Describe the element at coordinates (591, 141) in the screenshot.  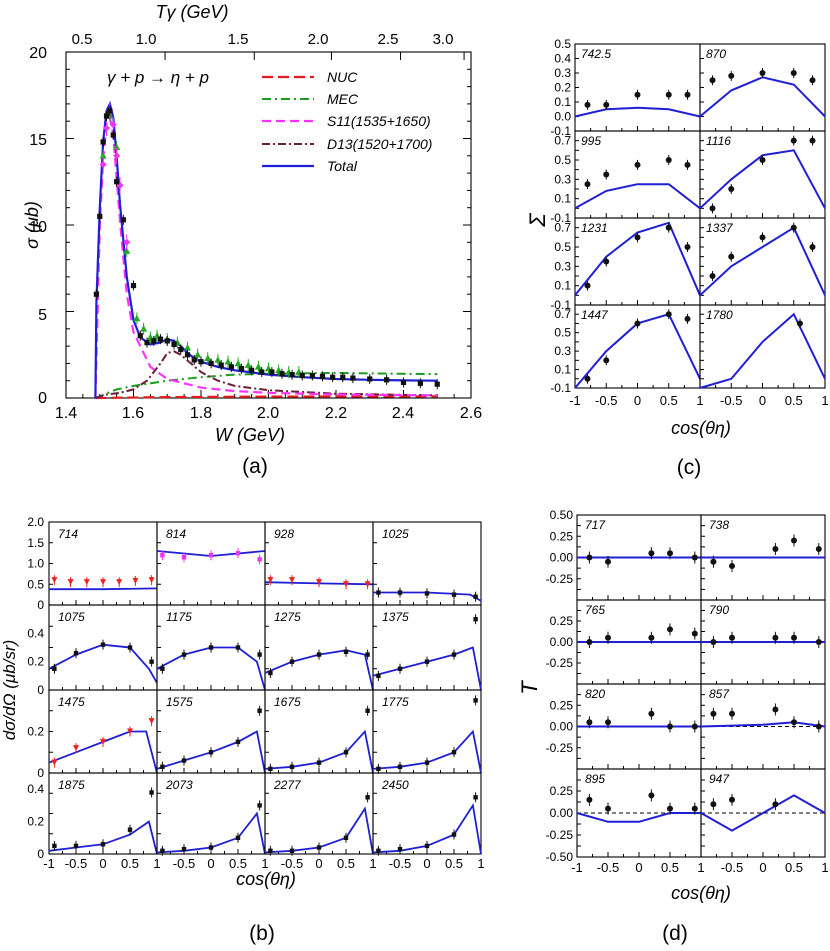
I see `panel-c-energy-label: 995` at that location.